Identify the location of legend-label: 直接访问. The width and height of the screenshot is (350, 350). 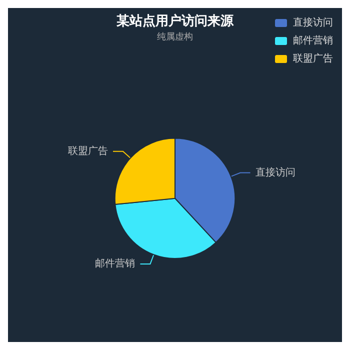
(313, 22).